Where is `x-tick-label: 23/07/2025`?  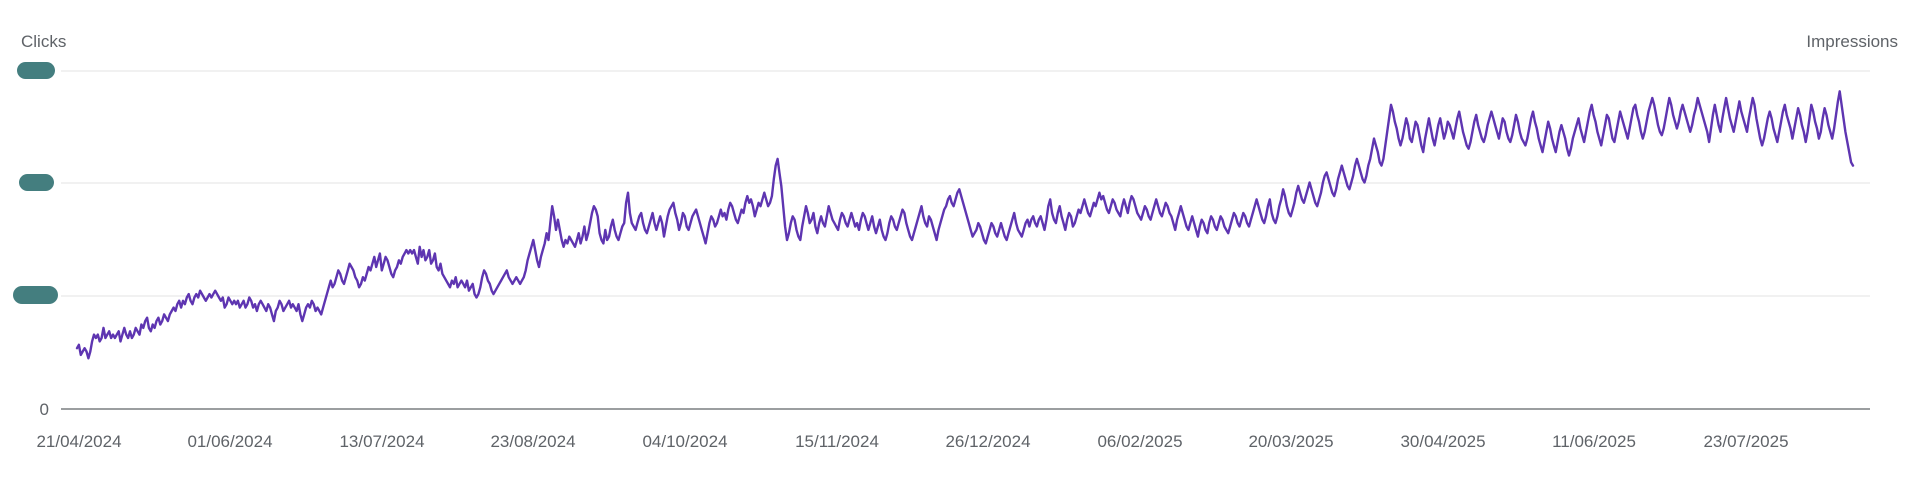 x-tick-label: 23/07/2025 is located at coordinates (1745, 441).